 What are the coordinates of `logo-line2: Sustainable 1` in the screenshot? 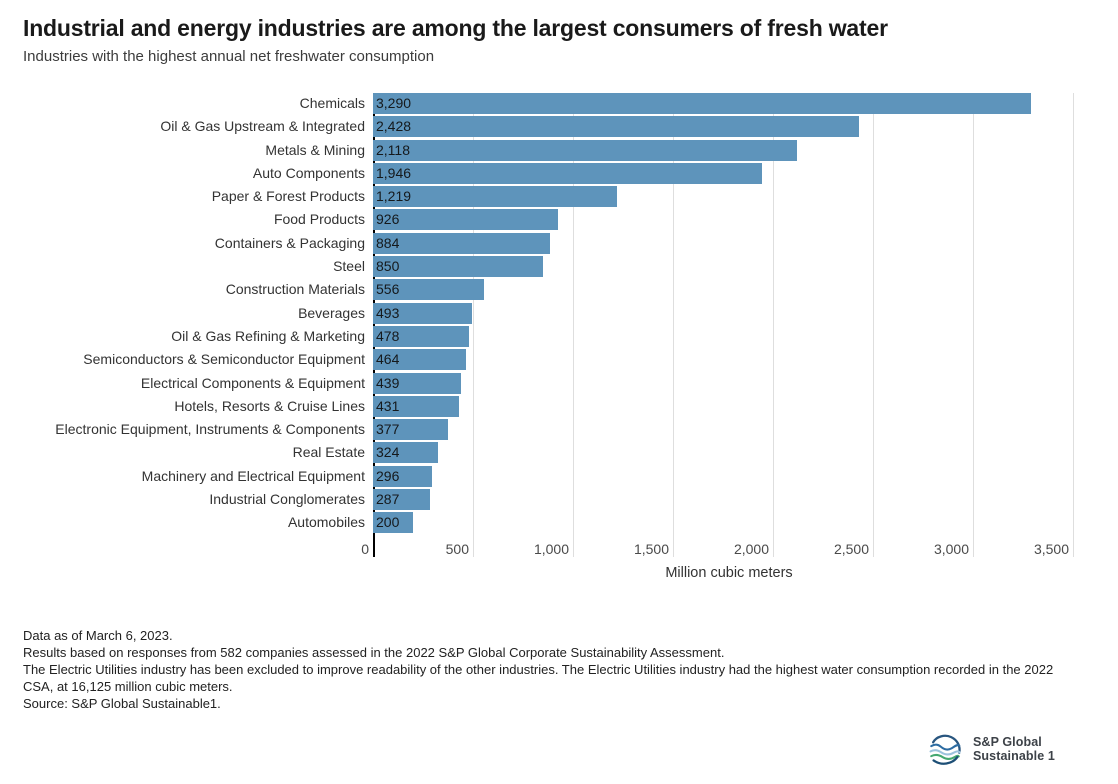 It's located at (1014, 756).